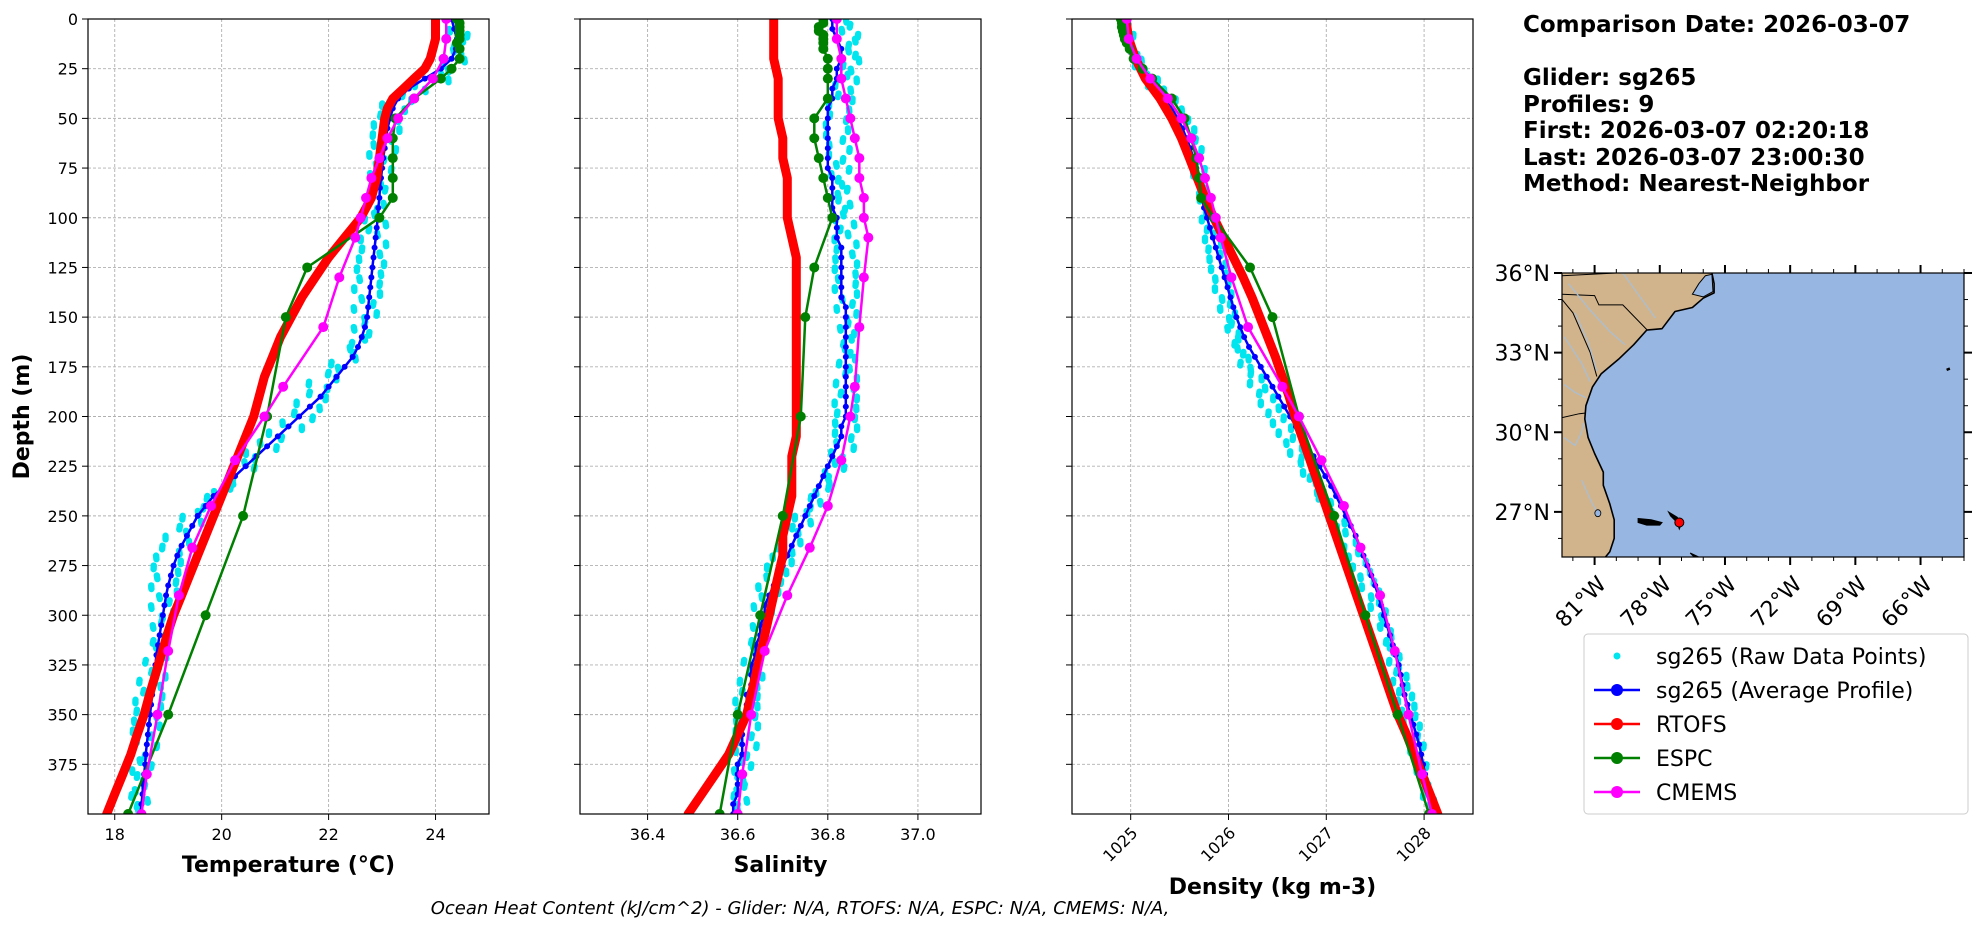 This screenshot has height=934, width=1976. Describe the element at coordinates (1617, 724) in the screenshot. I see `legend-marker` at that location.